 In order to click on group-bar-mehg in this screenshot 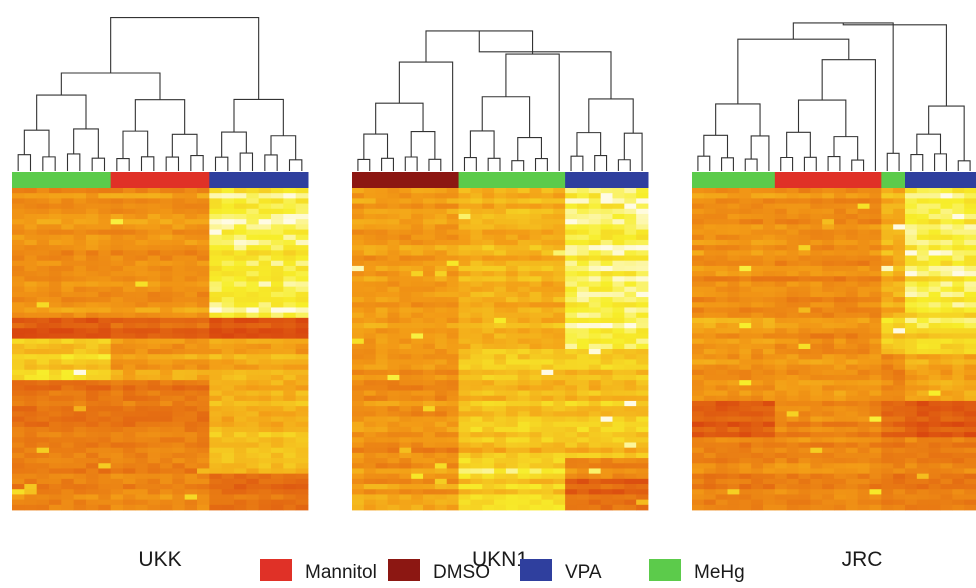, I will do `click(62, 180)`.